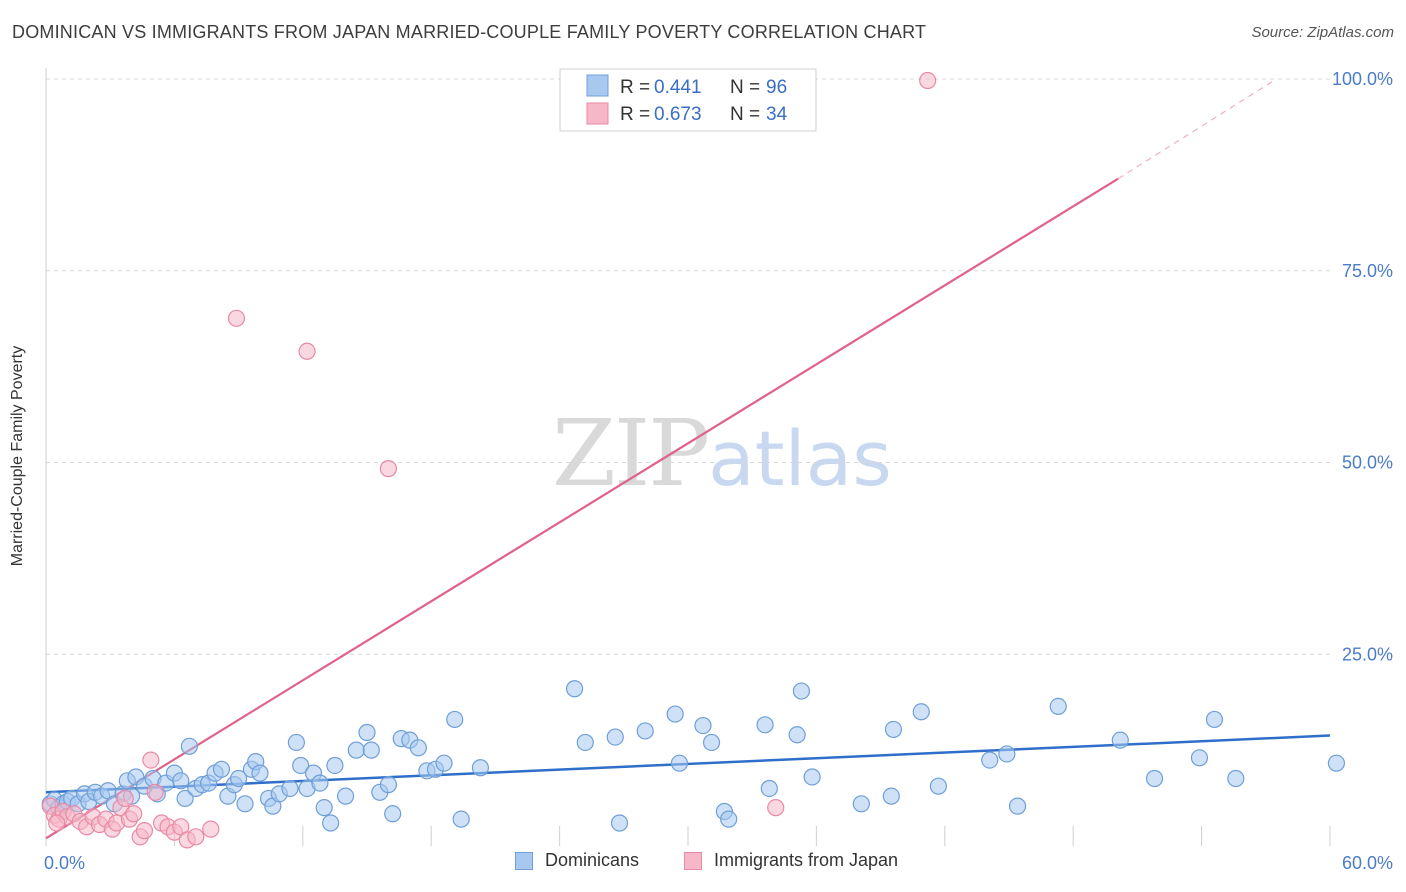 Image resolution: width=1406 pixels, height=892 pixels. I want to click on source-credit: Source: ZipAtlas.com, so click(1322, 32).